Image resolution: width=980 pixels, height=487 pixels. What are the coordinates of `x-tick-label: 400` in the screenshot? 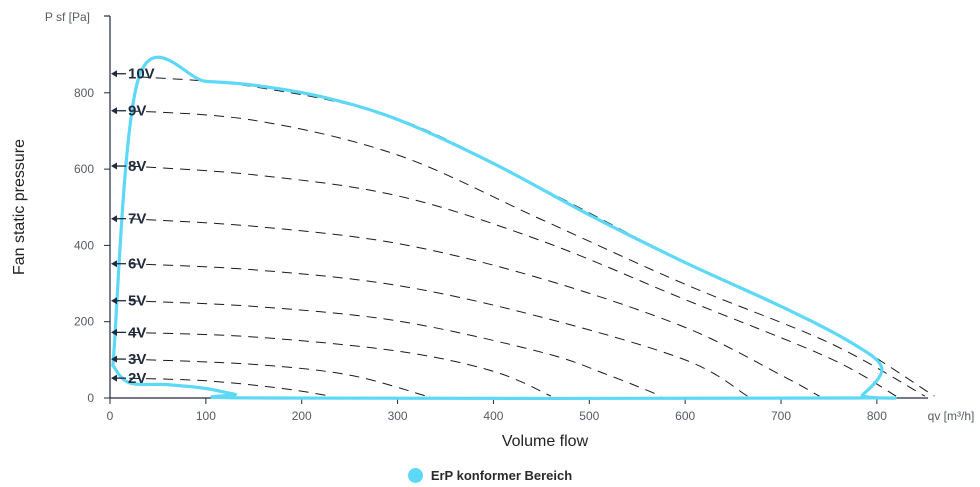 It's located at (493, 416).